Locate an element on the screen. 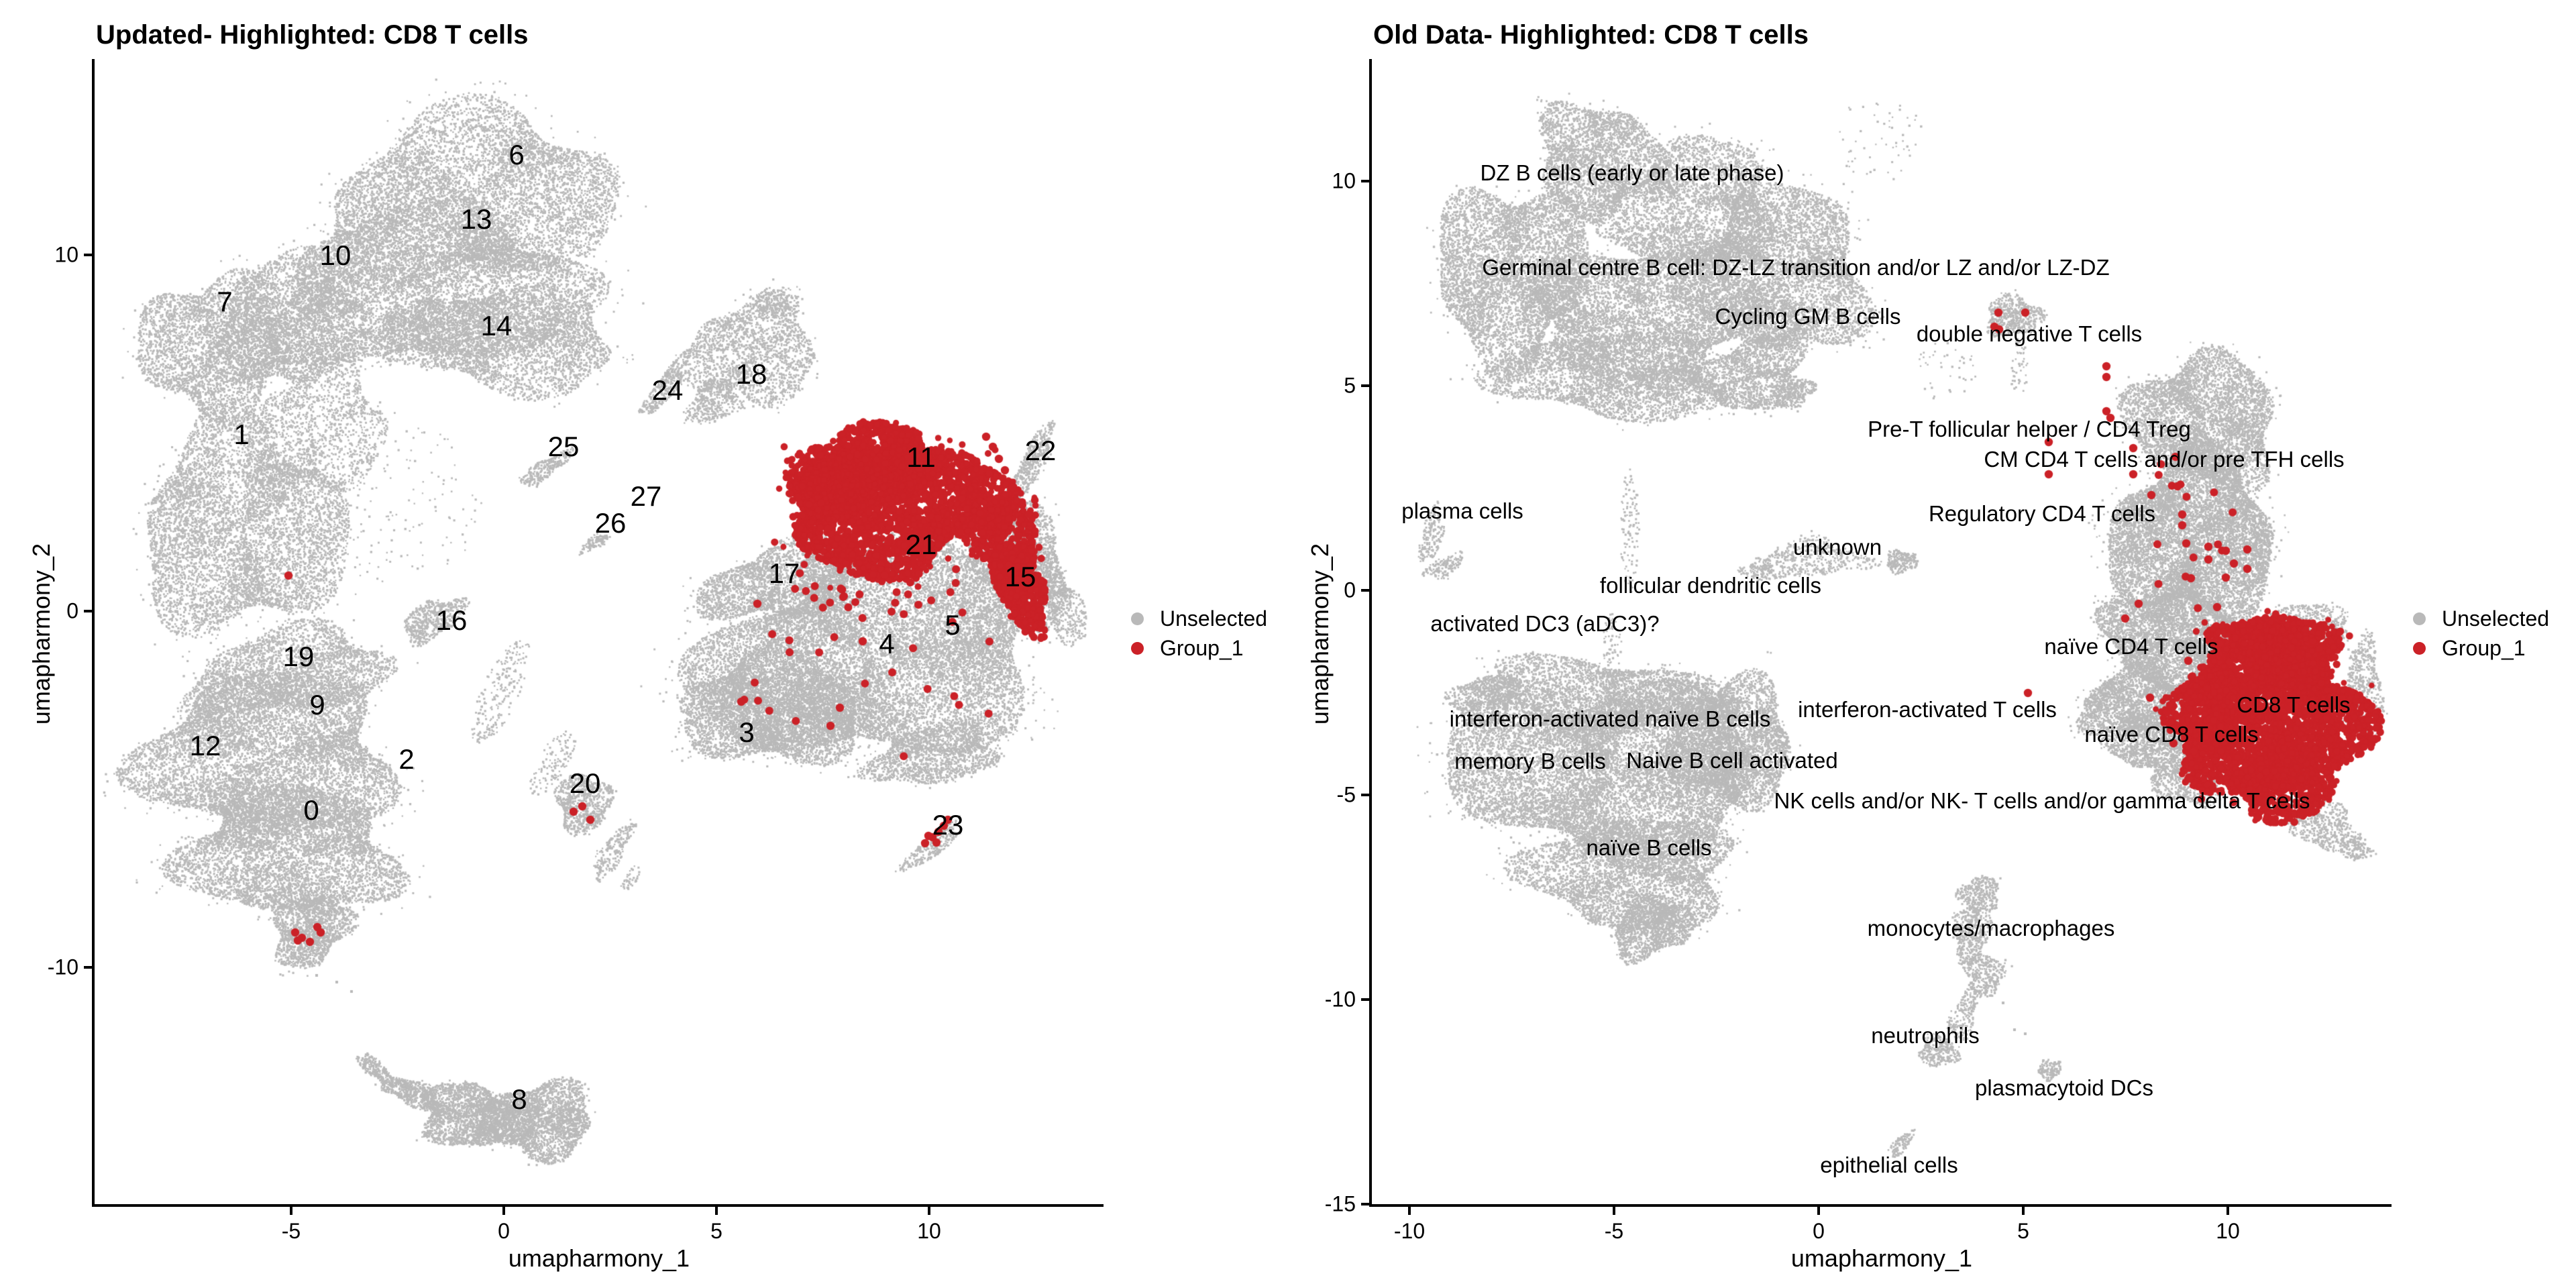  annotation-label: follicular dendritic cells is located at coordinates (1710, 585).